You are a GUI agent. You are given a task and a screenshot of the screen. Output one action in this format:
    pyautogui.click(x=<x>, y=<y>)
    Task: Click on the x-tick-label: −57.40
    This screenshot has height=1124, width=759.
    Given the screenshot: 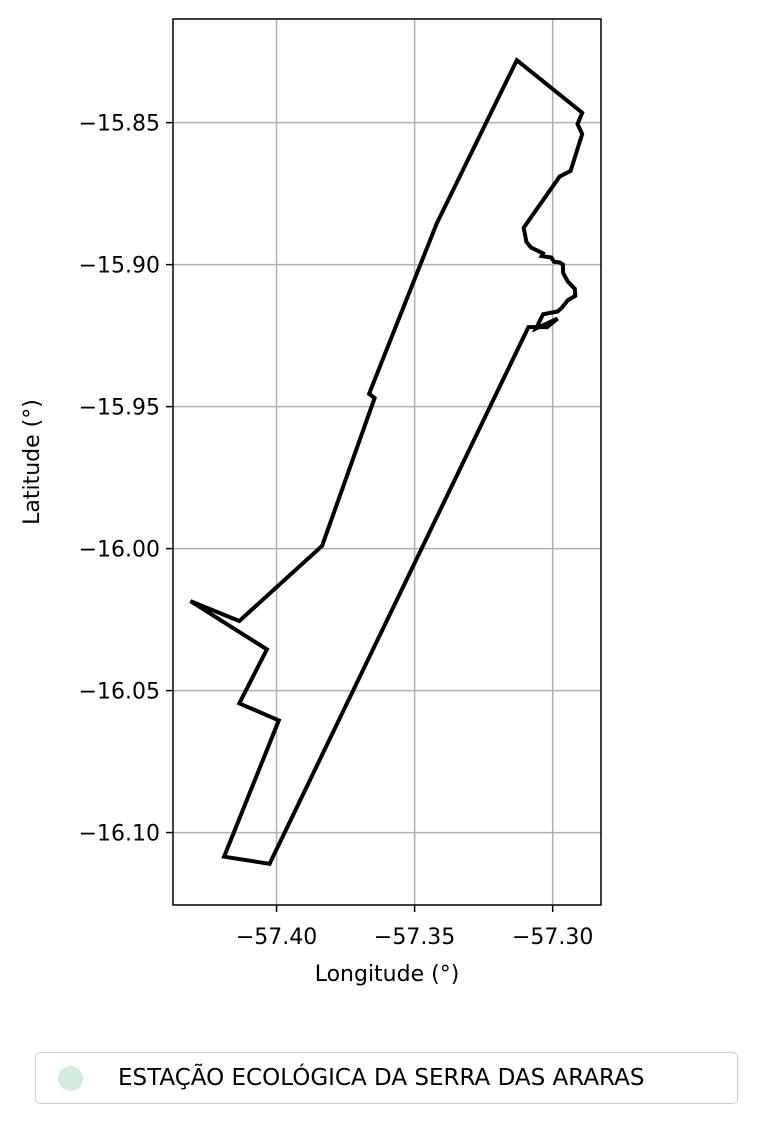 What is the action you would take?
    pyautogui.click(x=276, y=937)
    